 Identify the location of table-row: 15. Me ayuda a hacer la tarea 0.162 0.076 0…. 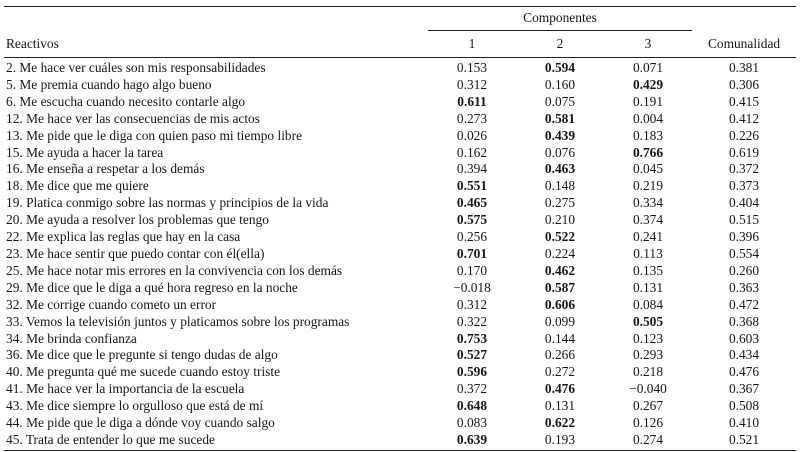
(400, 153).